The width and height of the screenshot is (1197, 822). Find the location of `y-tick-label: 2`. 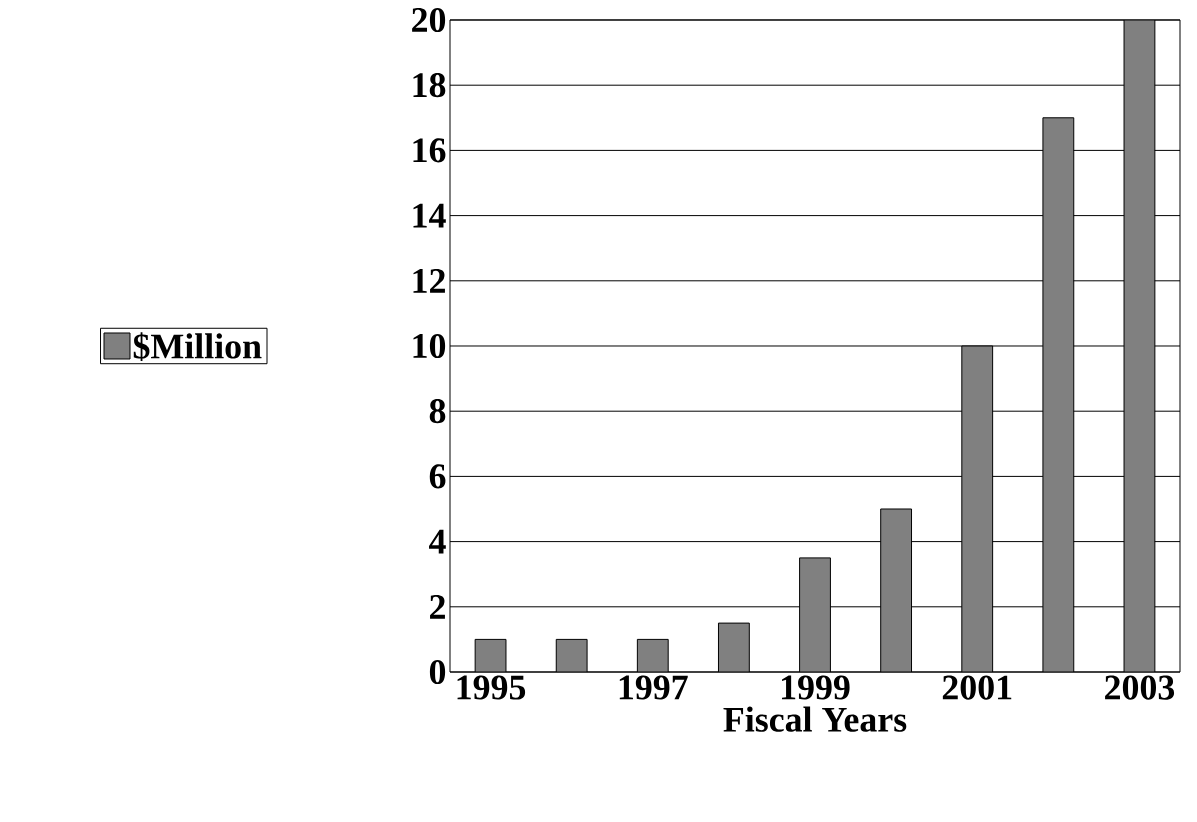

y-tick-label: 2 is located at coordinates (437, 606).